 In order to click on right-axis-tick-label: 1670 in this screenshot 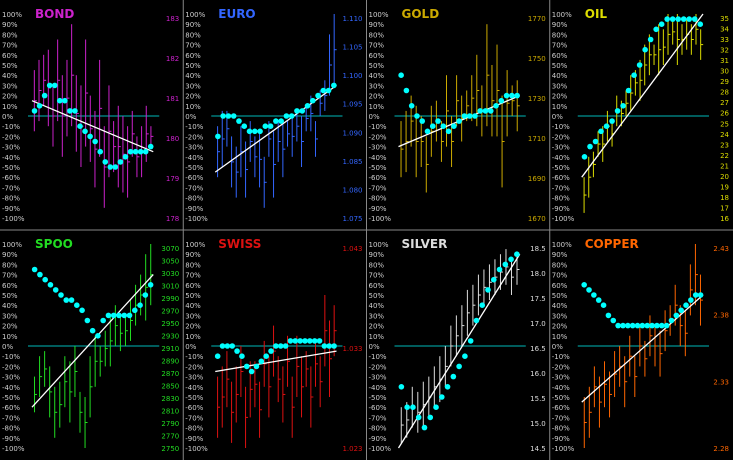, I will do `click(537, 219)`.